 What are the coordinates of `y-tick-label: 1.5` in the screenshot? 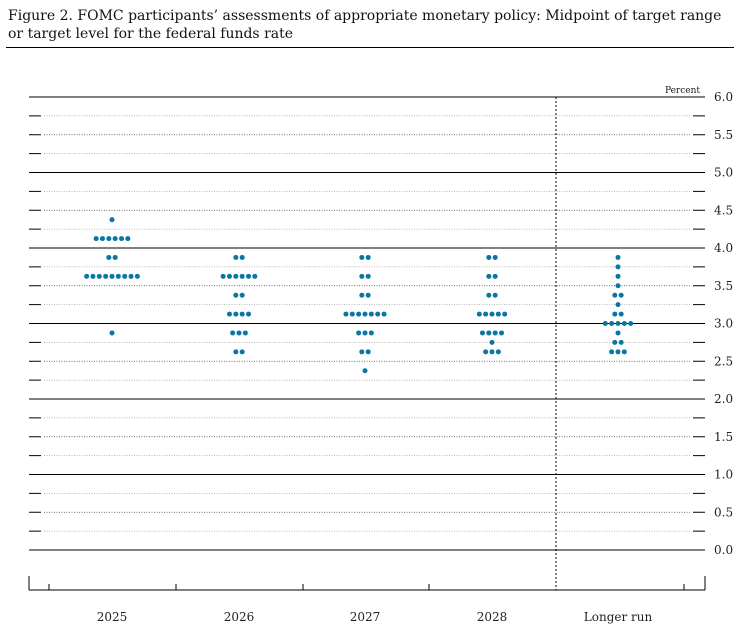 It's located at (723, 437).